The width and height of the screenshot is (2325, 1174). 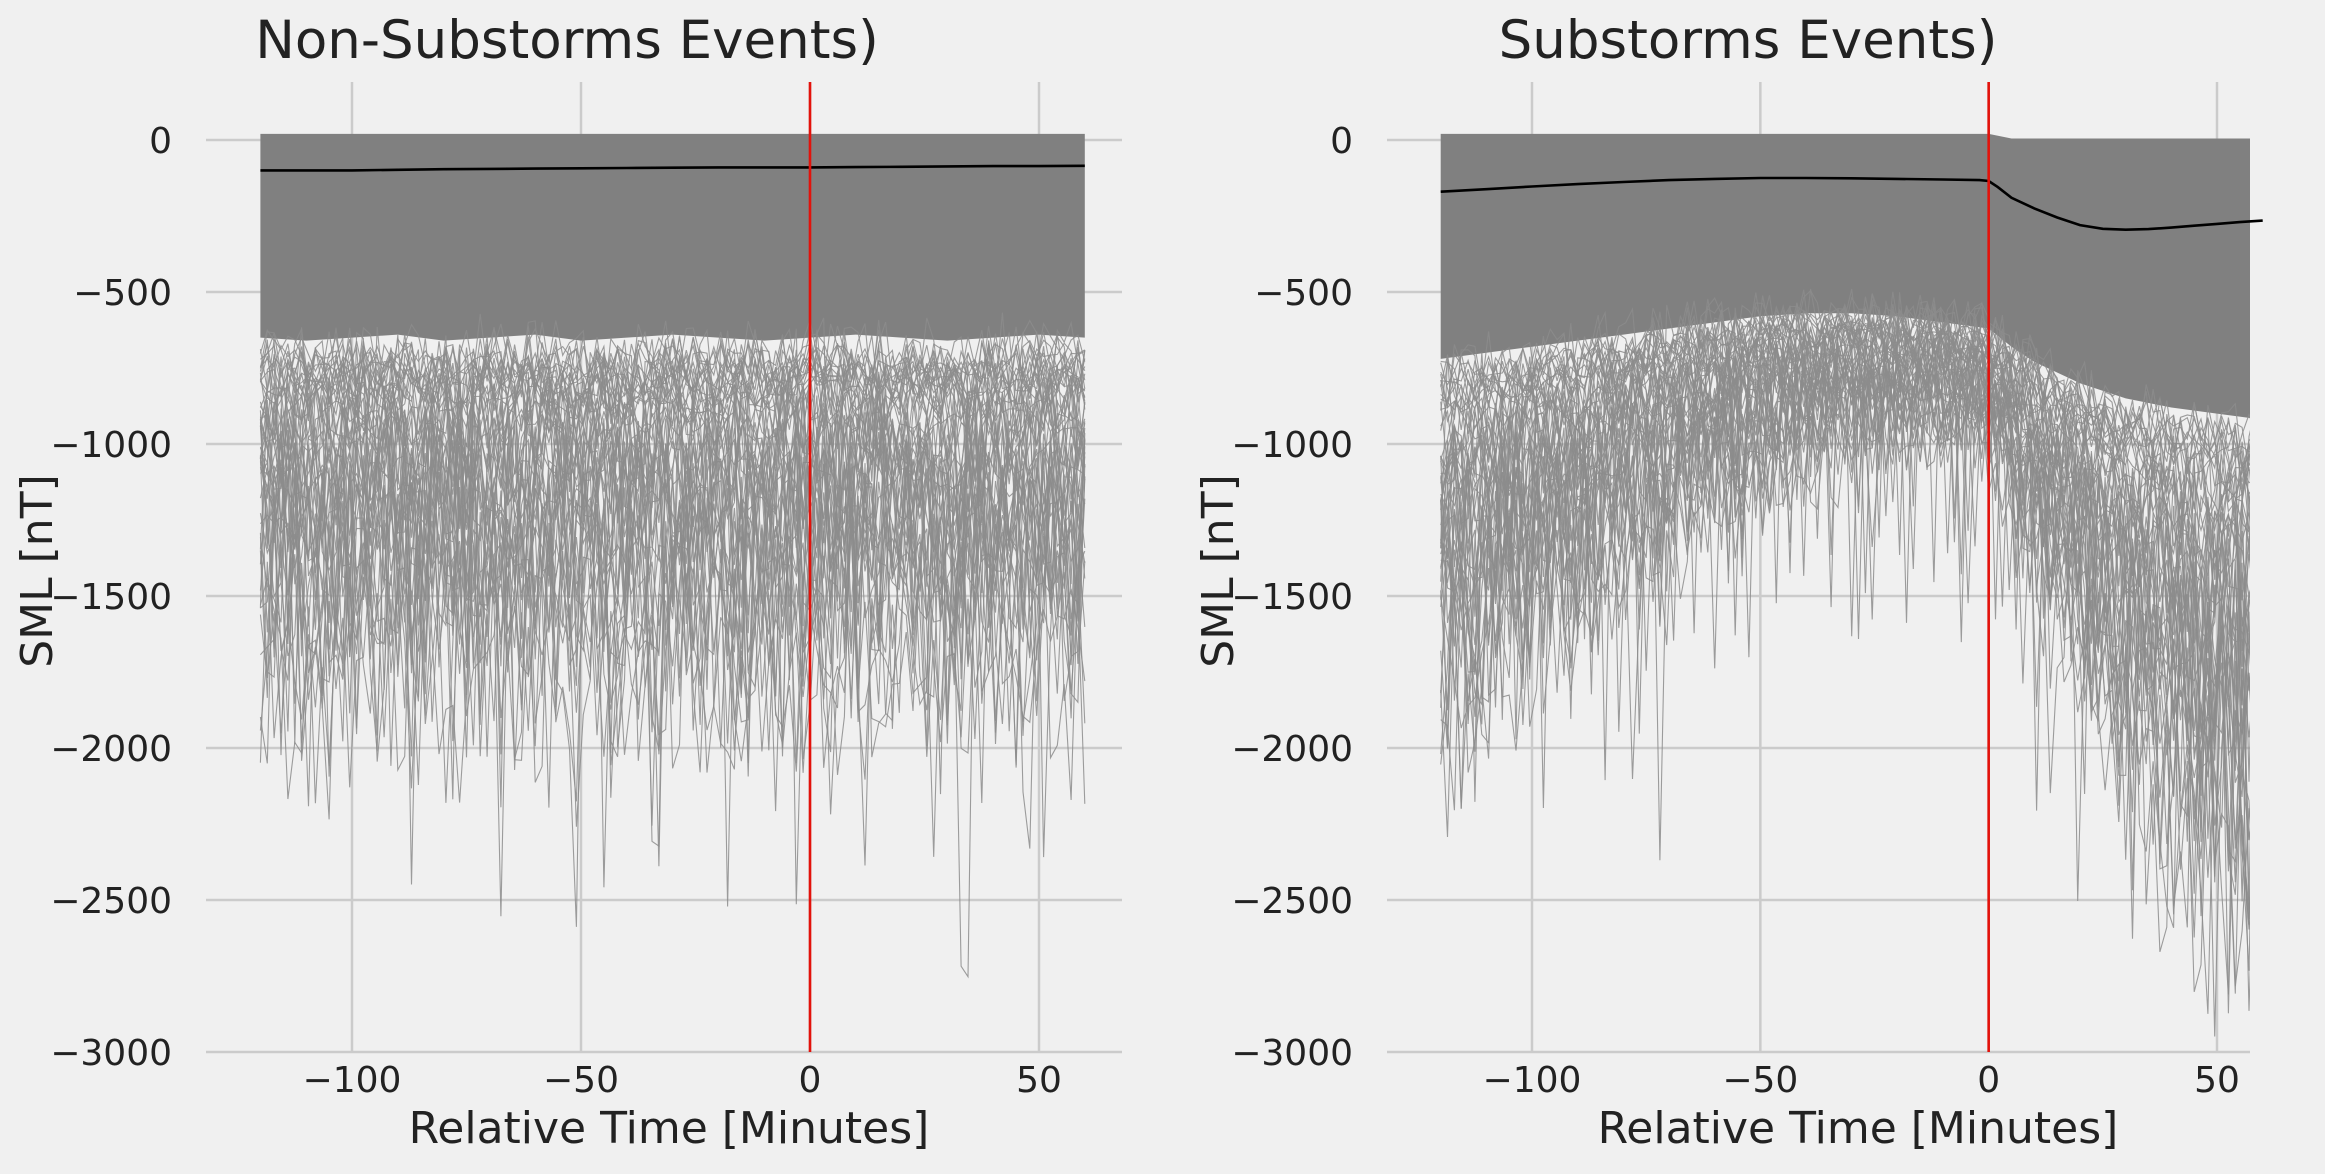 I want to click on left-xtick-labels: −100 −50 0 50, so click(x=682, y=1080).